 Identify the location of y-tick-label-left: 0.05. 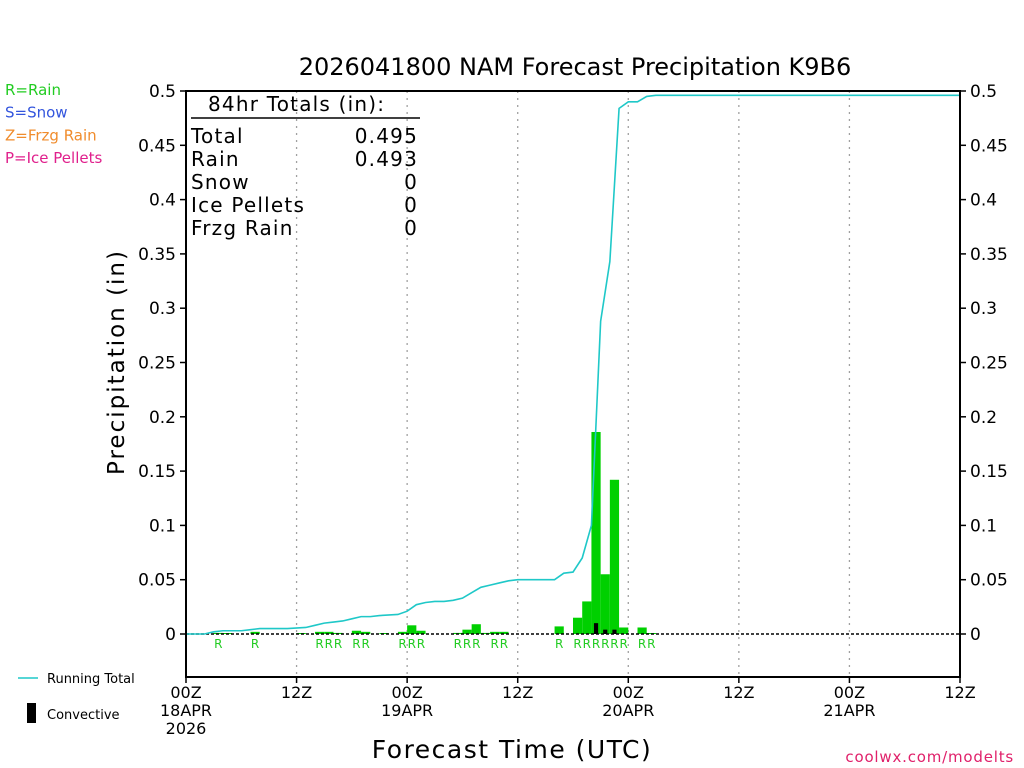
(157, 581).